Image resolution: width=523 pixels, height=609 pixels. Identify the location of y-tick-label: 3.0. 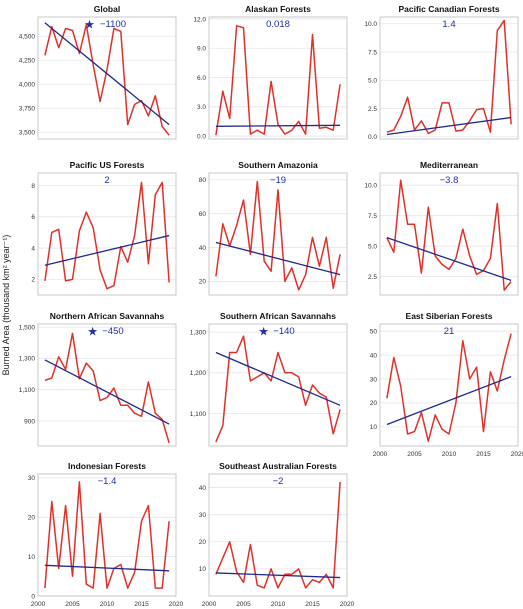
(201, 107).